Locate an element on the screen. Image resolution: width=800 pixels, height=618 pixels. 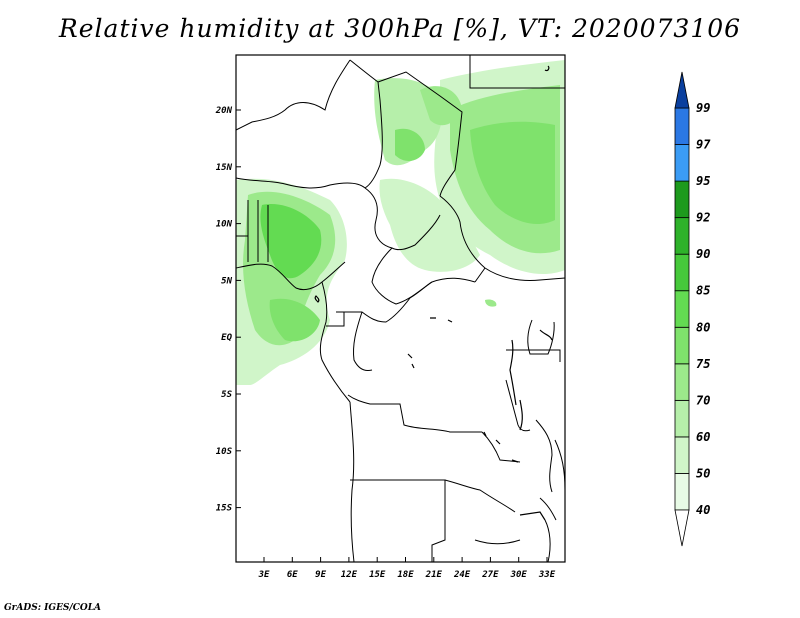
latitude-ticks: 20N 15N 10N 5N EQ 5S 10S 15S is located at coordinates (228, 310).